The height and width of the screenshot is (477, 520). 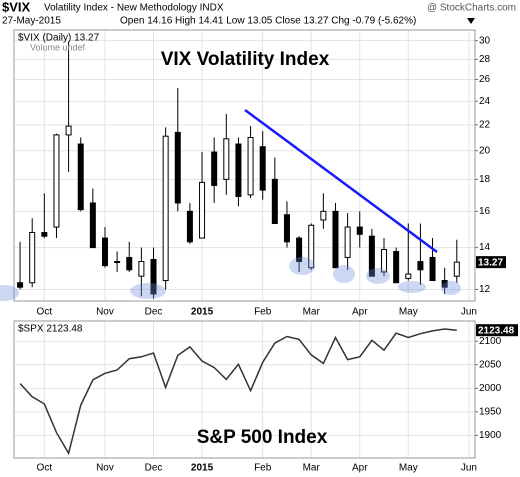 I want to click on y-tick-label: 2100, so click(x=490, y=341).